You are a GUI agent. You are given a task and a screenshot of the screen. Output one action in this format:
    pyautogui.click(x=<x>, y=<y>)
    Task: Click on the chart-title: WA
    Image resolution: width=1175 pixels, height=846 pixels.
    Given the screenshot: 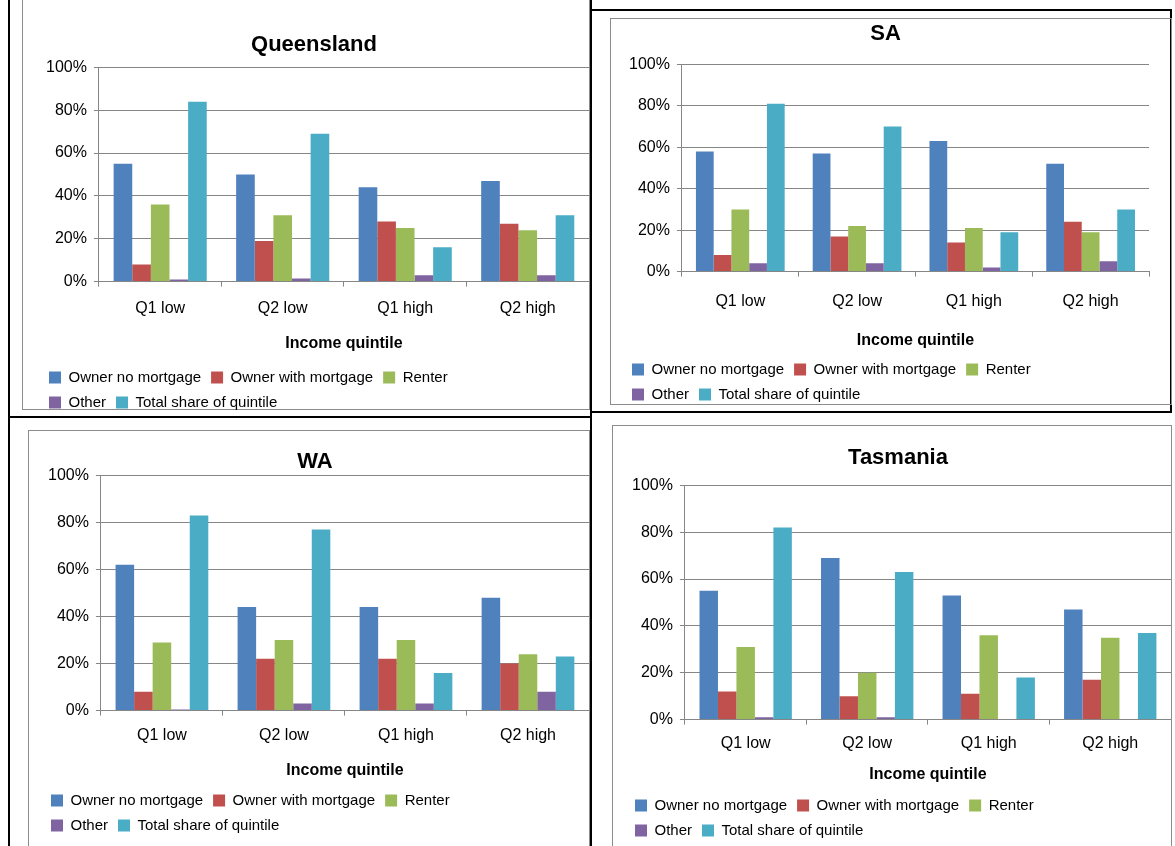 What is the action you would take?
    pyautogui.click(x=315, y=461)
    